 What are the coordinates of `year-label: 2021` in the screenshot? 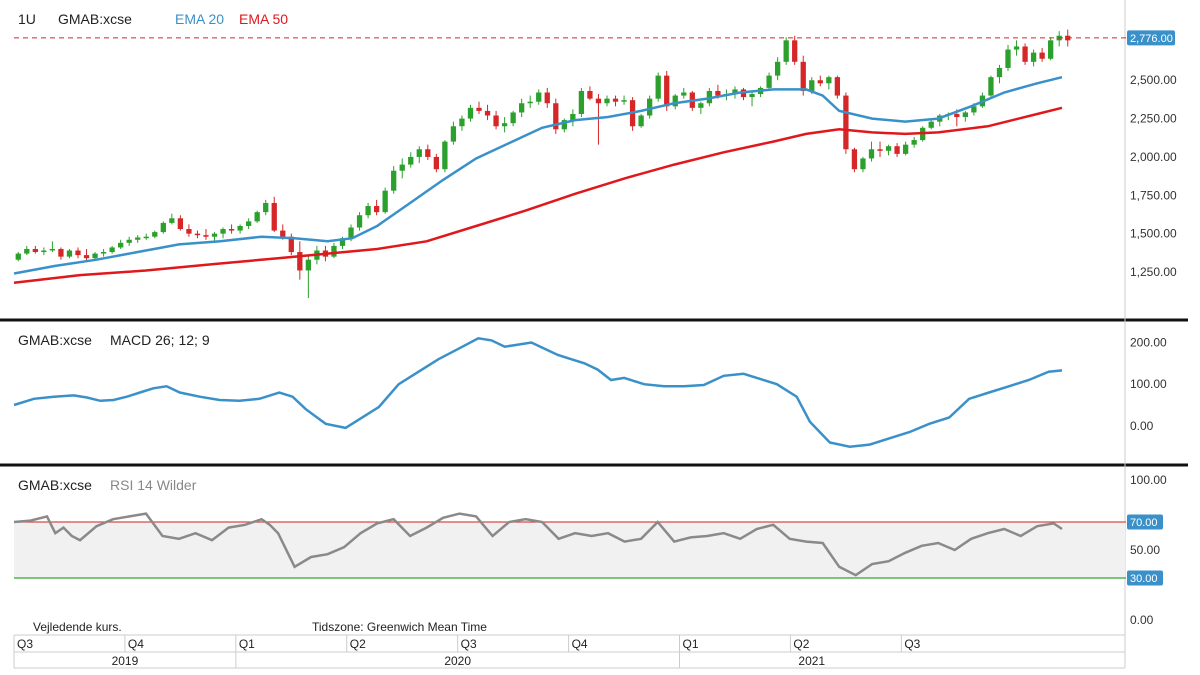 It's located at (811, 661).